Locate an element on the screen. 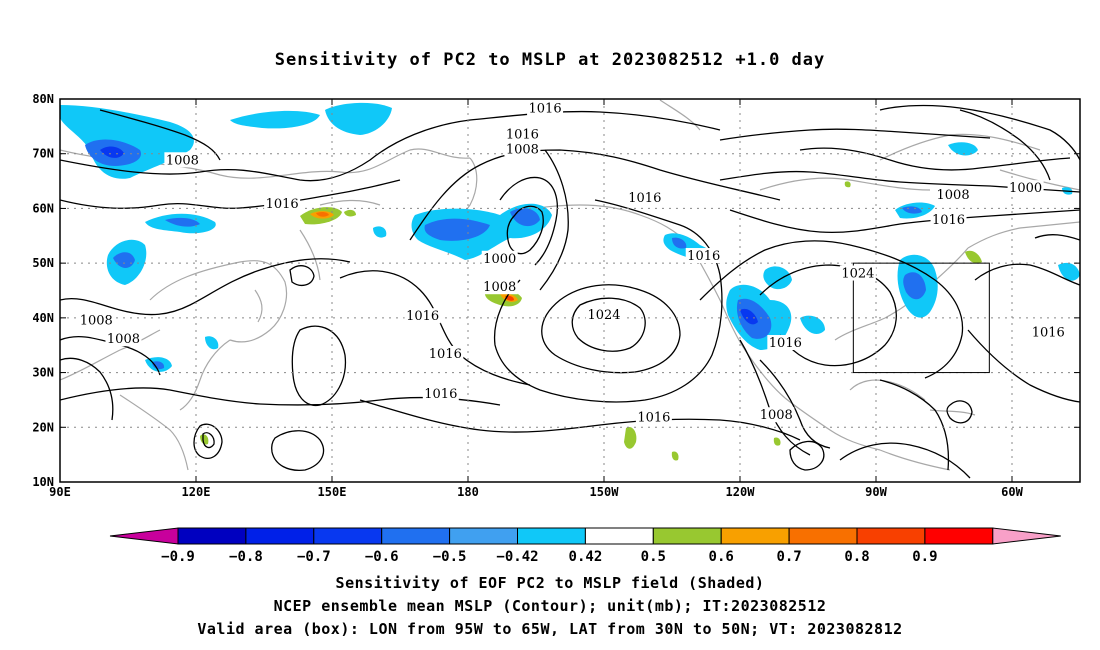 This screenshot has width=1100, height=650. x-tick-label: 120W is located at coordinates (741, 492).